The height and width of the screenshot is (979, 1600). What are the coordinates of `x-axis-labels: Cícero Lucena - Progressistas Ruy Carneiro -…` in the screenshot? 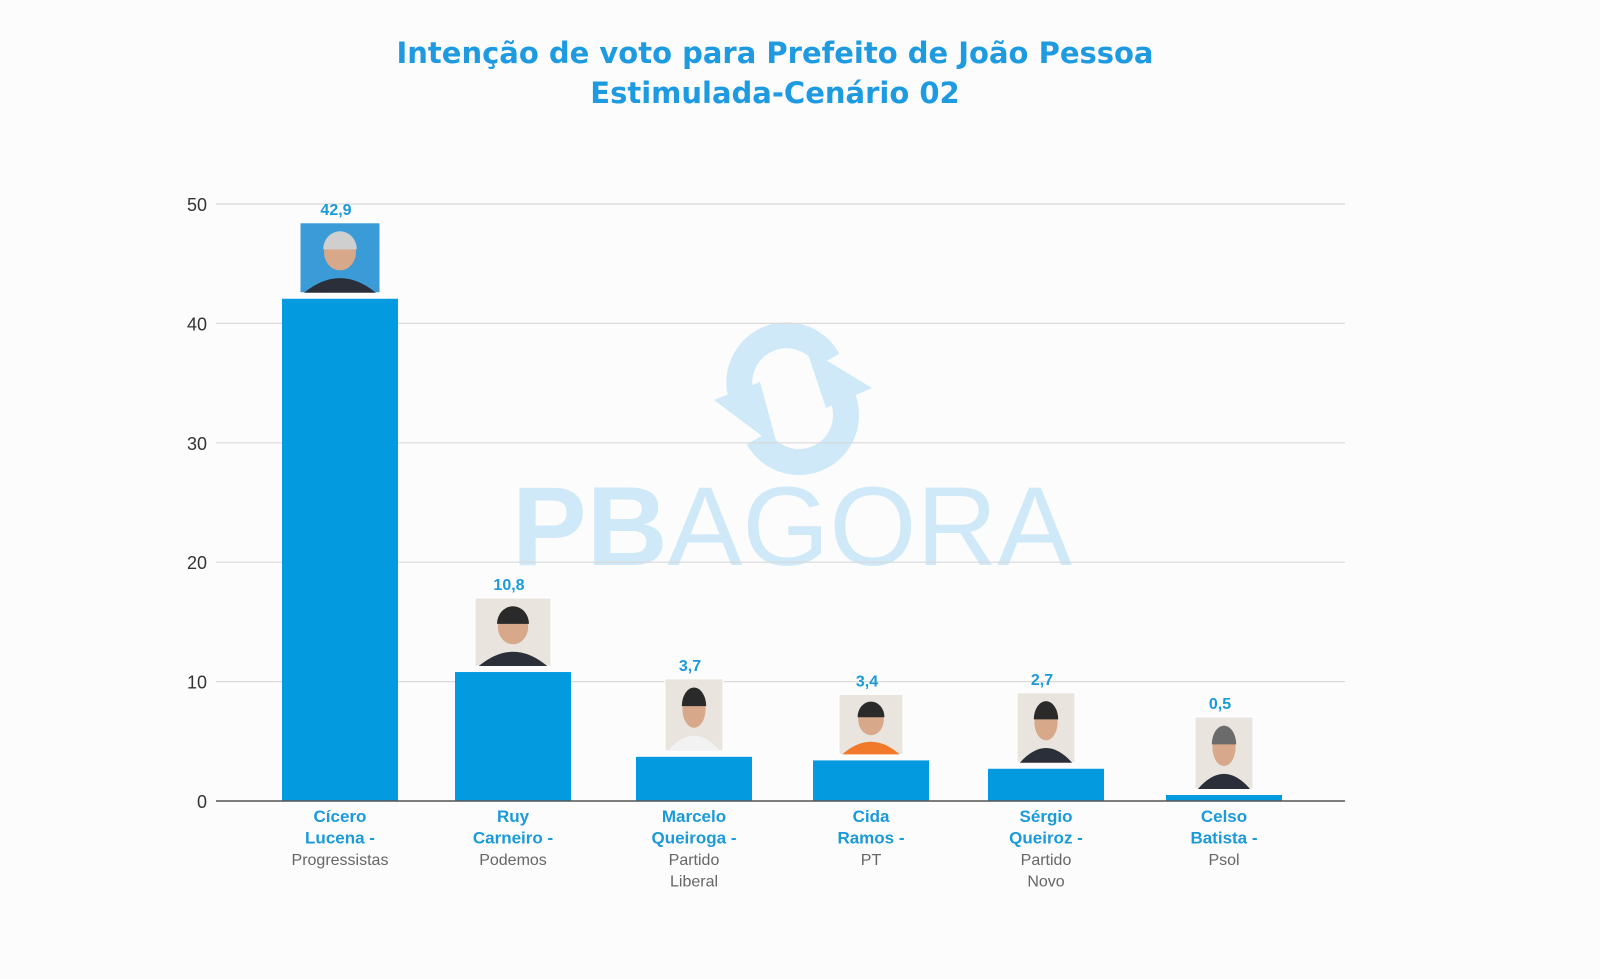 It's located at (775, 849).